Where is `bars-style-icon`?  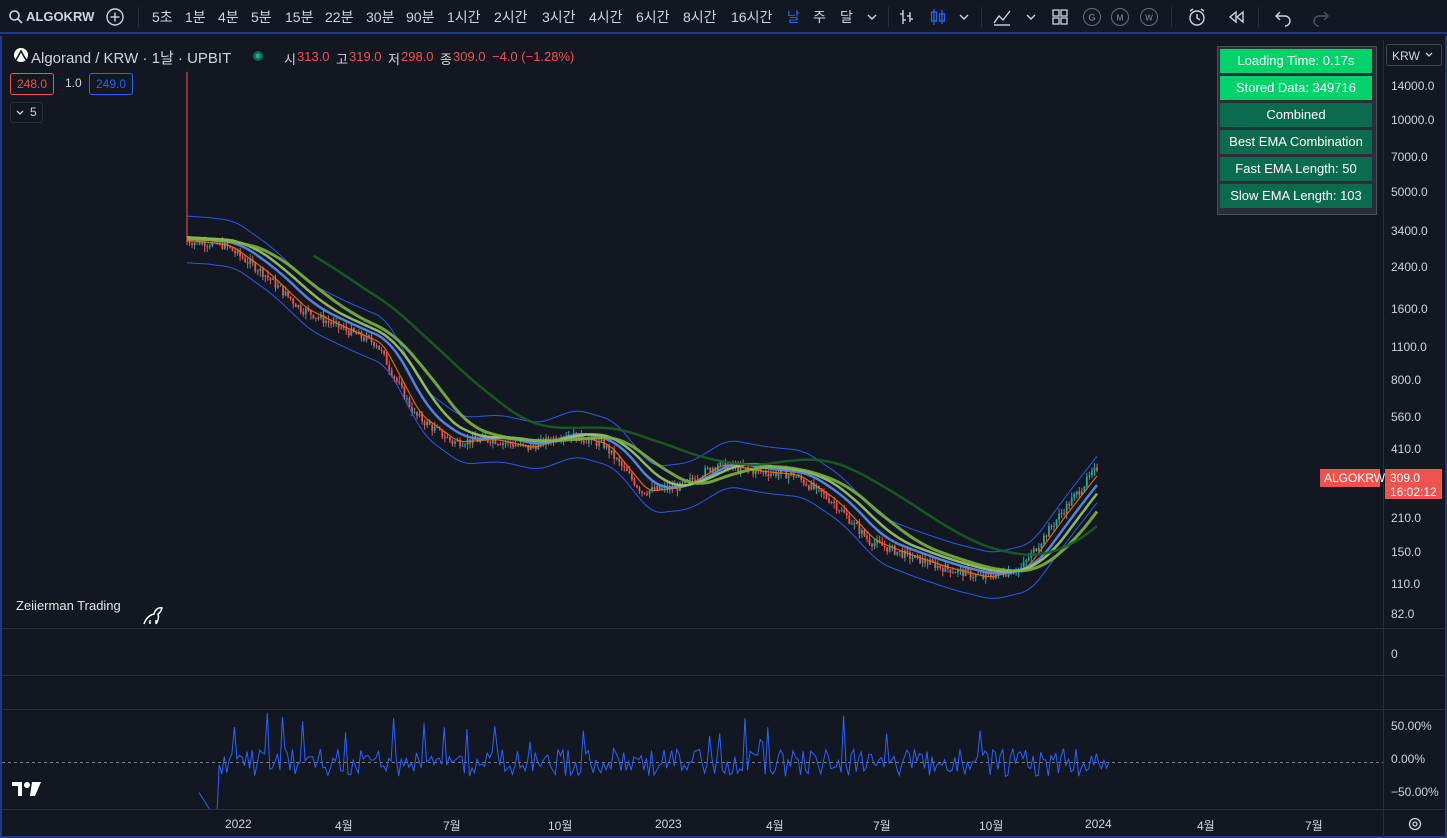
bars-style-icon is located at coordinates (907, 17).